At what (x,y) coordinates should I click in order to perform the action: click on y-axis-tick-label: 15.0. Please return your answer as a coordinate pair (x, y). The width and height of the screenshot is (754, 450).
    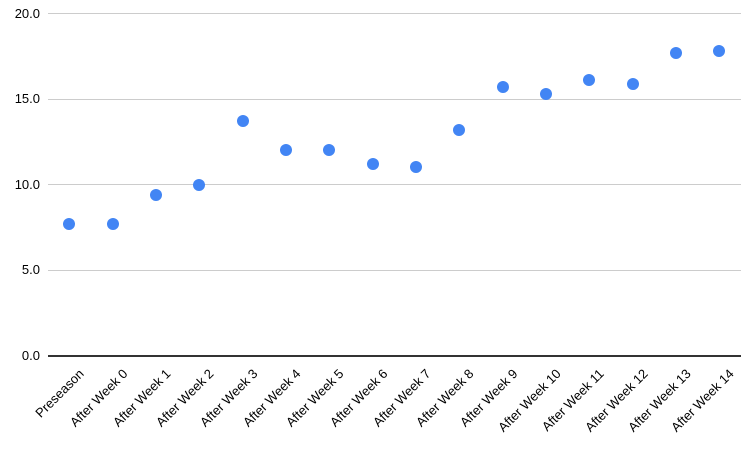
    Looking at the image, I should click on (27, 98).